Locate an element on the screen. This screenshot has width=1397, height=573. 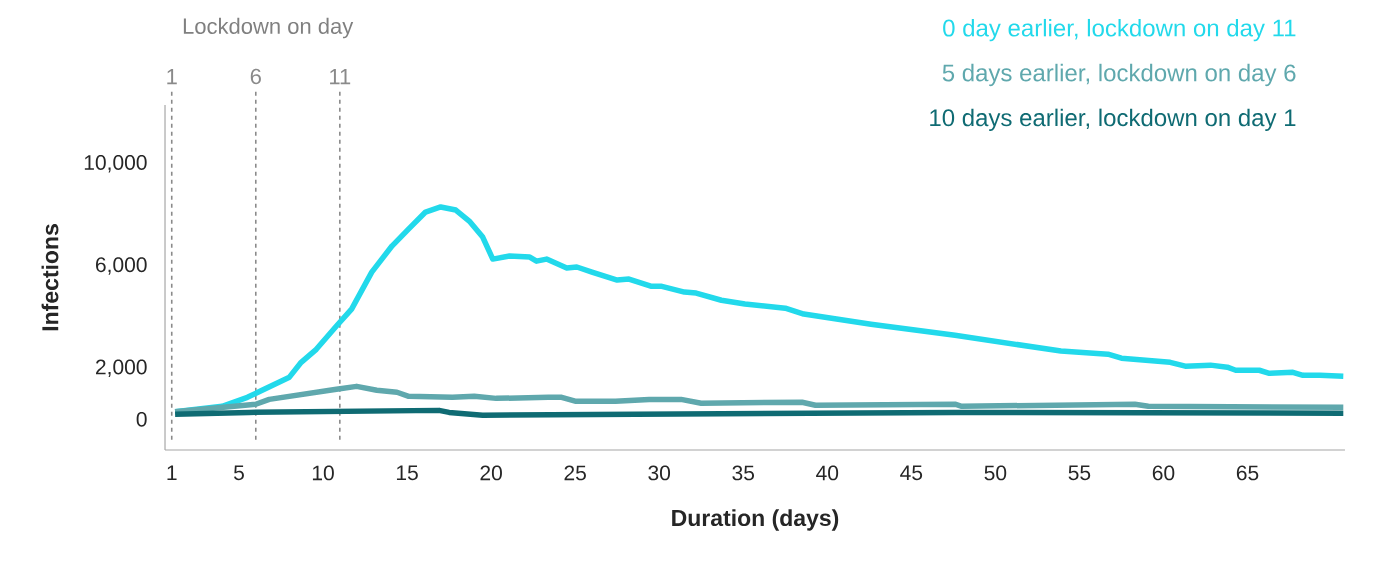
text: 5 days earlier, lockdown on day 6 is located at coordinates (1119, 75).